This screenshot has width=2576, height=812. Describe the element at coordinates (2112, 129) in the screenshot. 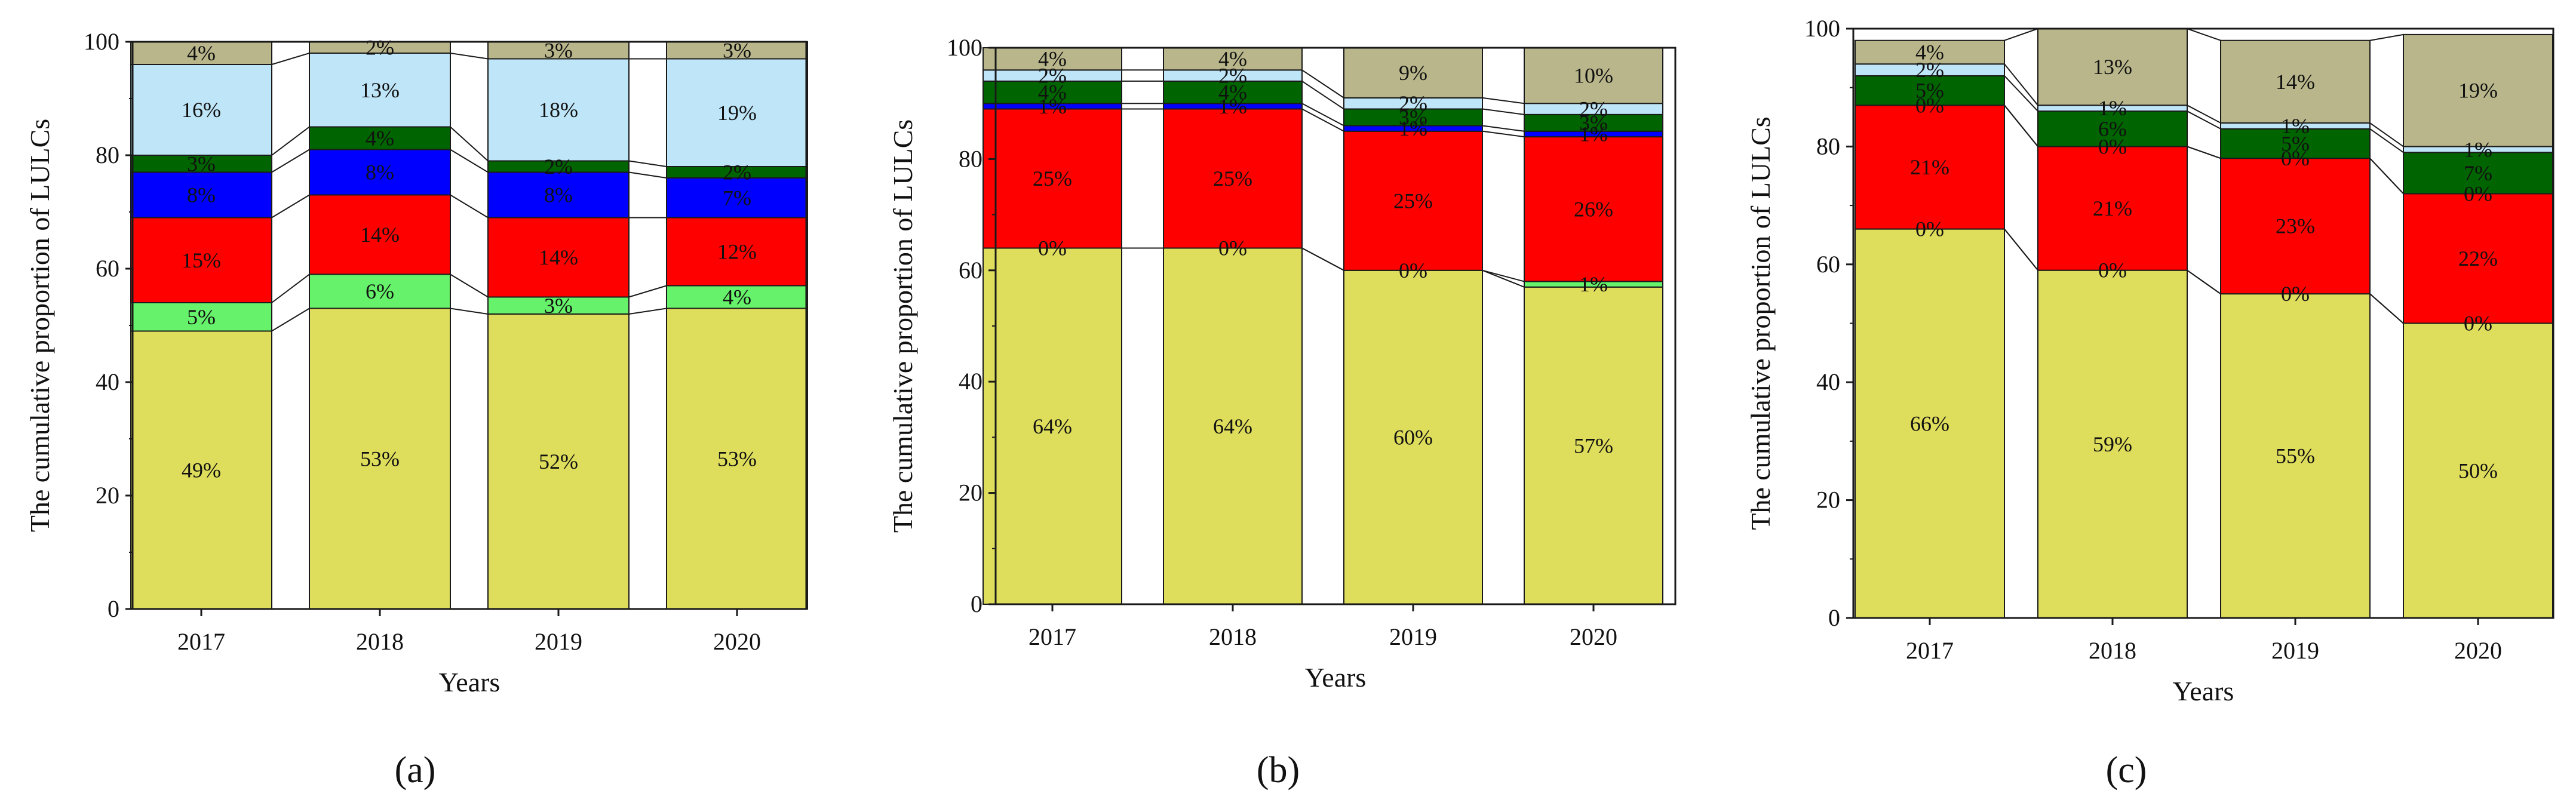

I see `data-label-c-2018-cat5: 6%` at that location.